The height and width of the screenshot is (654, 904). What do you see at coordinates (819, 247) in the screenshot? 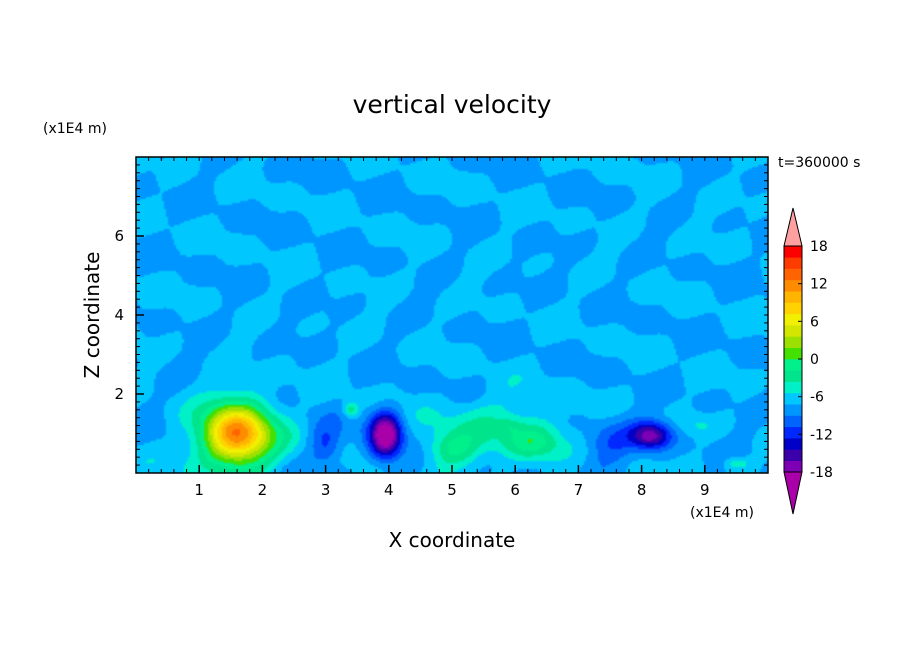
I see `colorbar-tick-label: 18` at bounding box center [819, 247].